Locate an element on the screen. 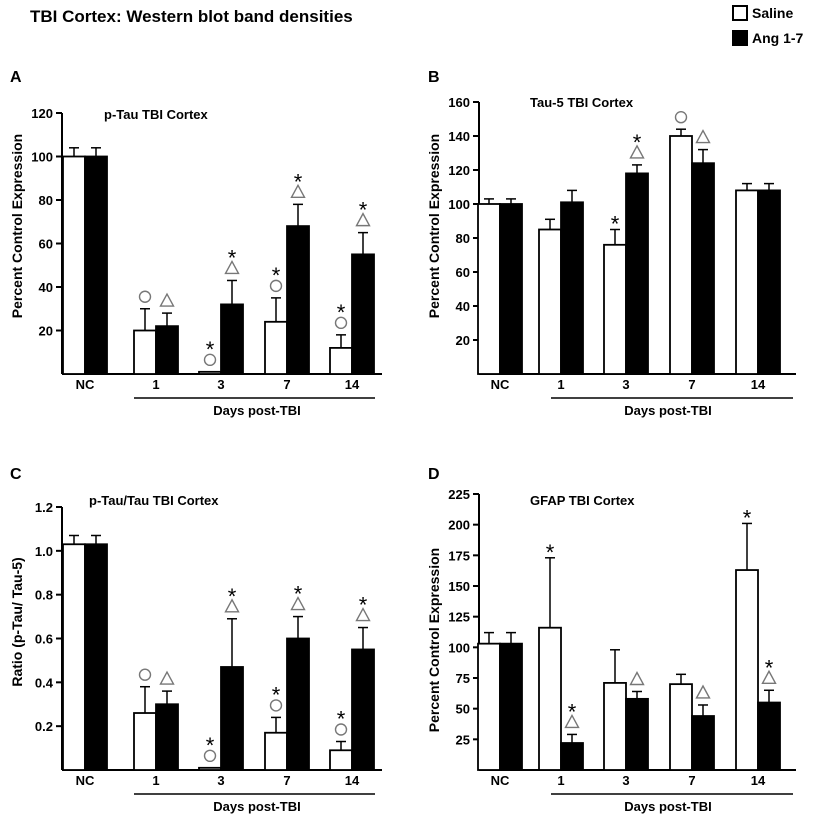  panel-letter: D is located at coordinates (434, 474).